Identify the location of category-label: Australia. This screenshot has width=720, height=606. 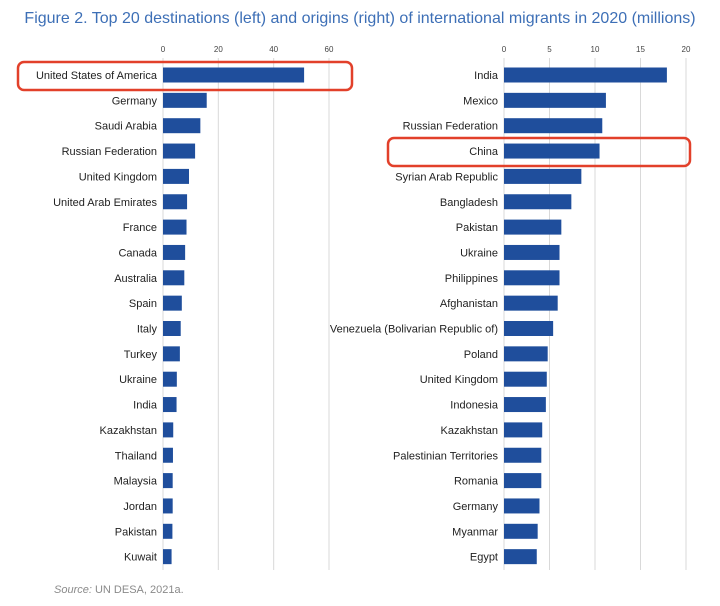
(136, 279).